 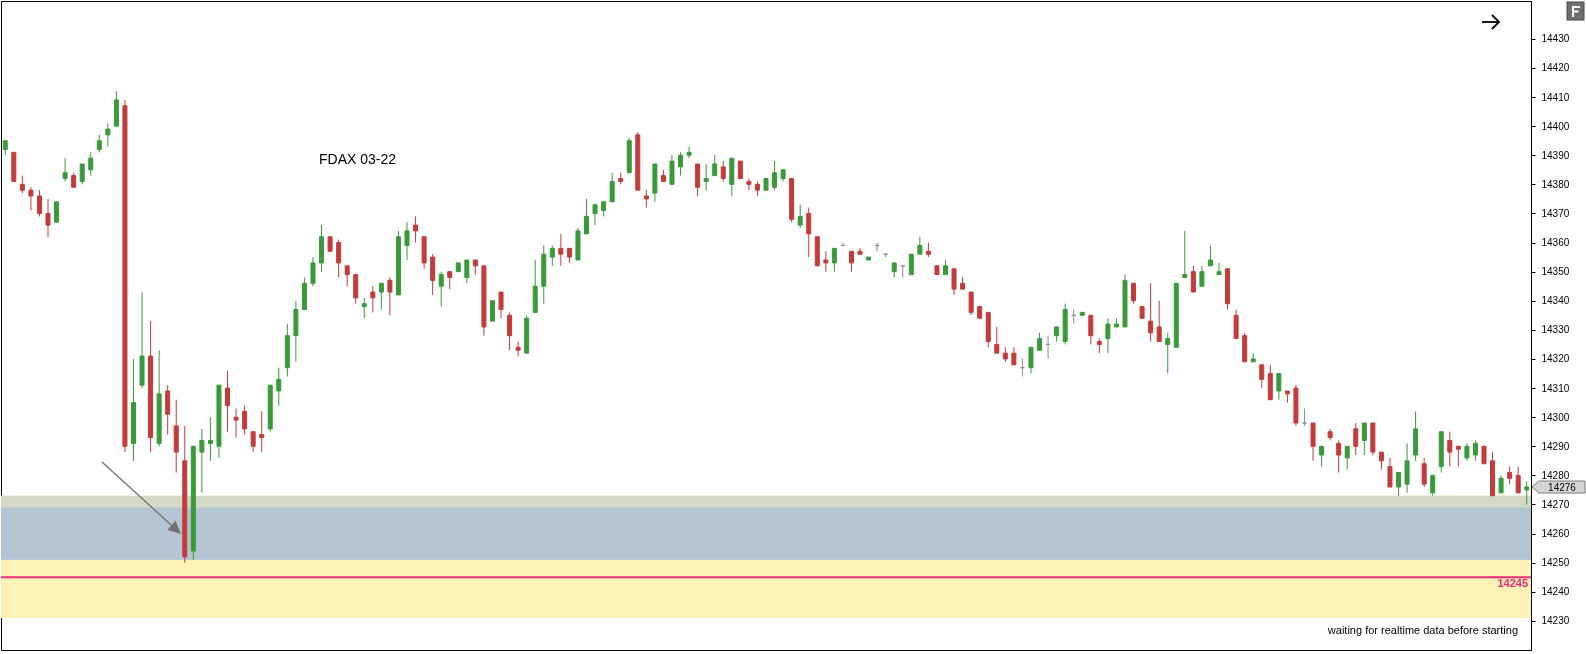 What do you see at coordinates (1555, 68) in the screenshot?
I see `y-tick-label: 14420` at bounding box center [1555, 68].